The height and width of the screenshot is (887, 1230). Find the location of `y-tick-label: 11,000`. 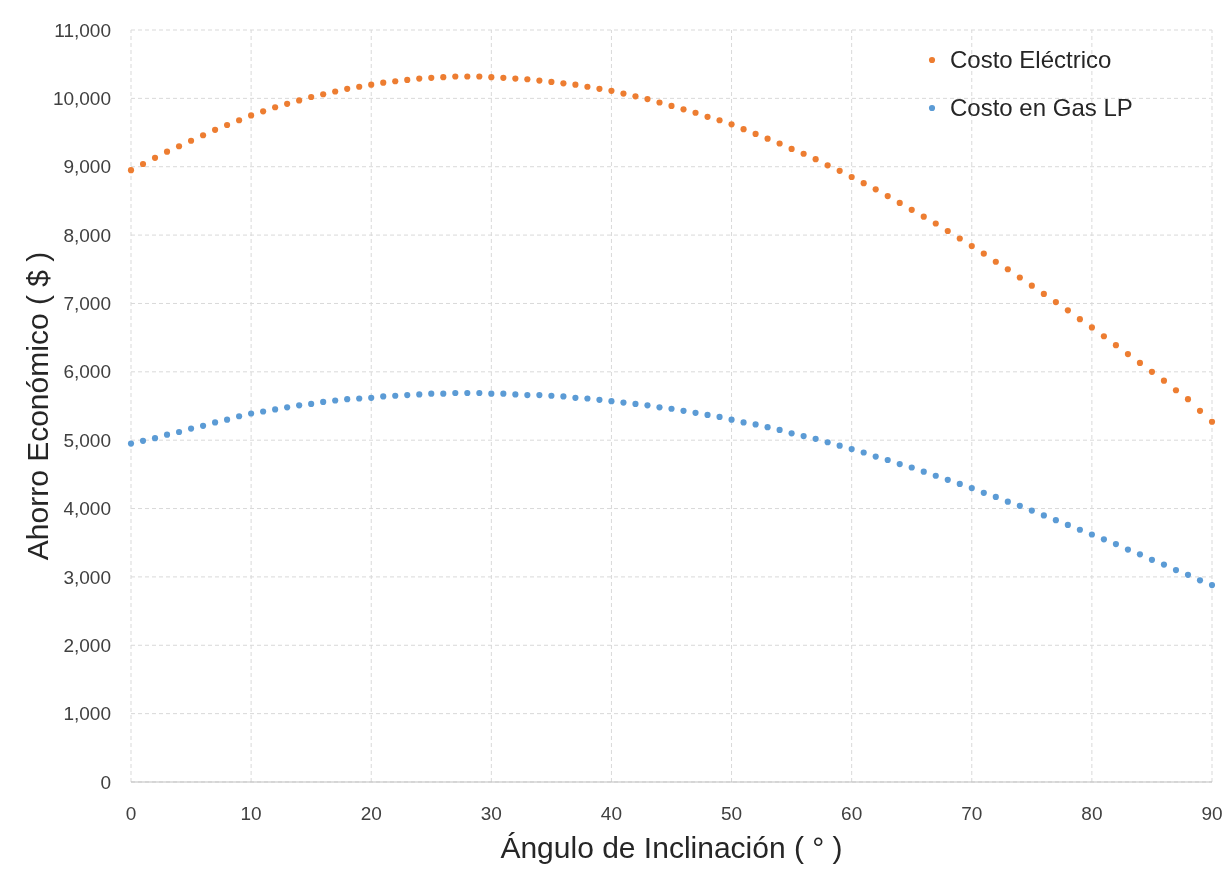

y-tick-label: 11,000 is located at coordinates (82, 30).